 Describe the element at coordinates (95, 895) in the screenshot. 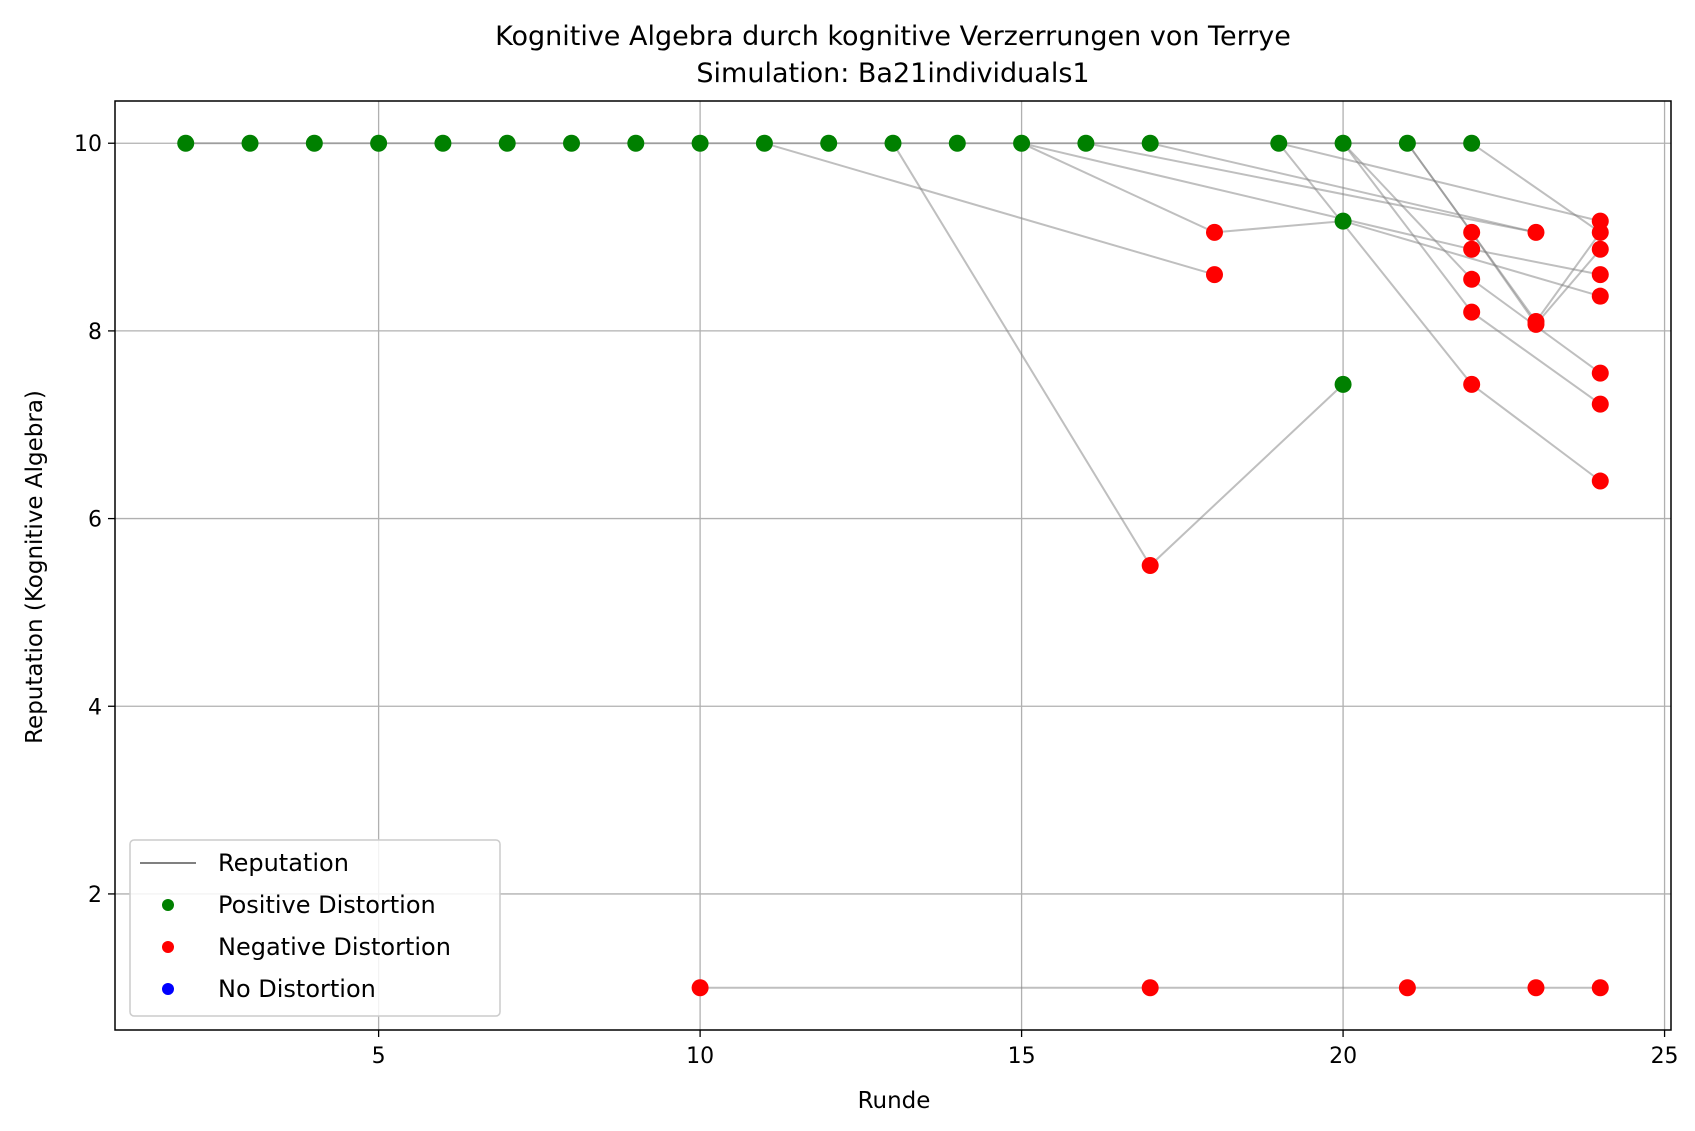

I see `y-tick-label: 2` at that location.